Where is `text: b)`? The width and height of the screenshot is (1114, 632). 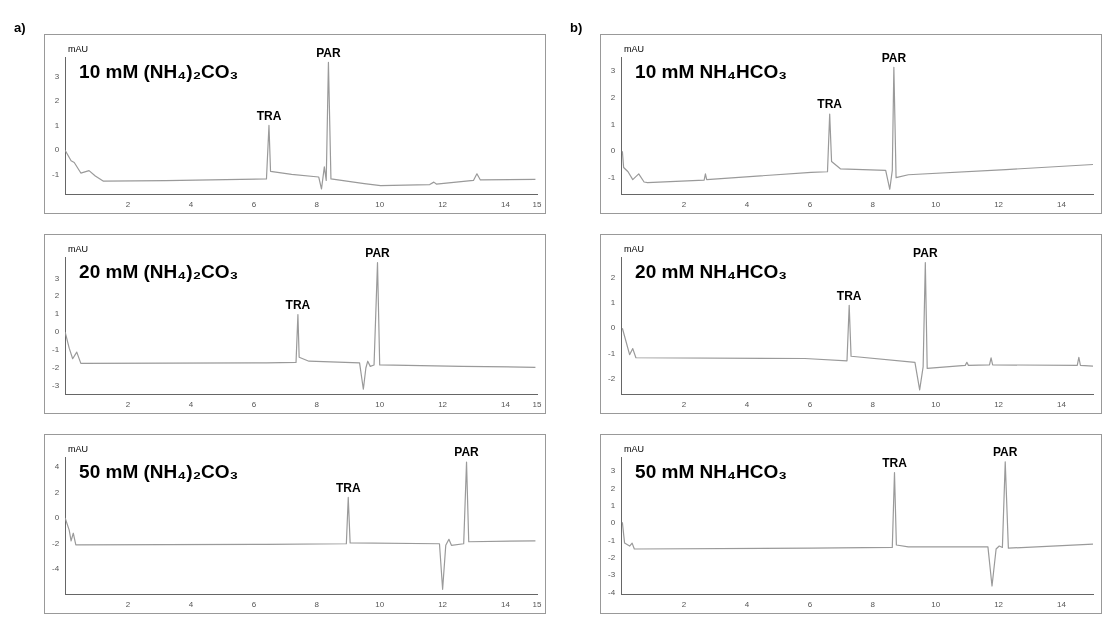 text: b) is located at coordinates (576, 27).